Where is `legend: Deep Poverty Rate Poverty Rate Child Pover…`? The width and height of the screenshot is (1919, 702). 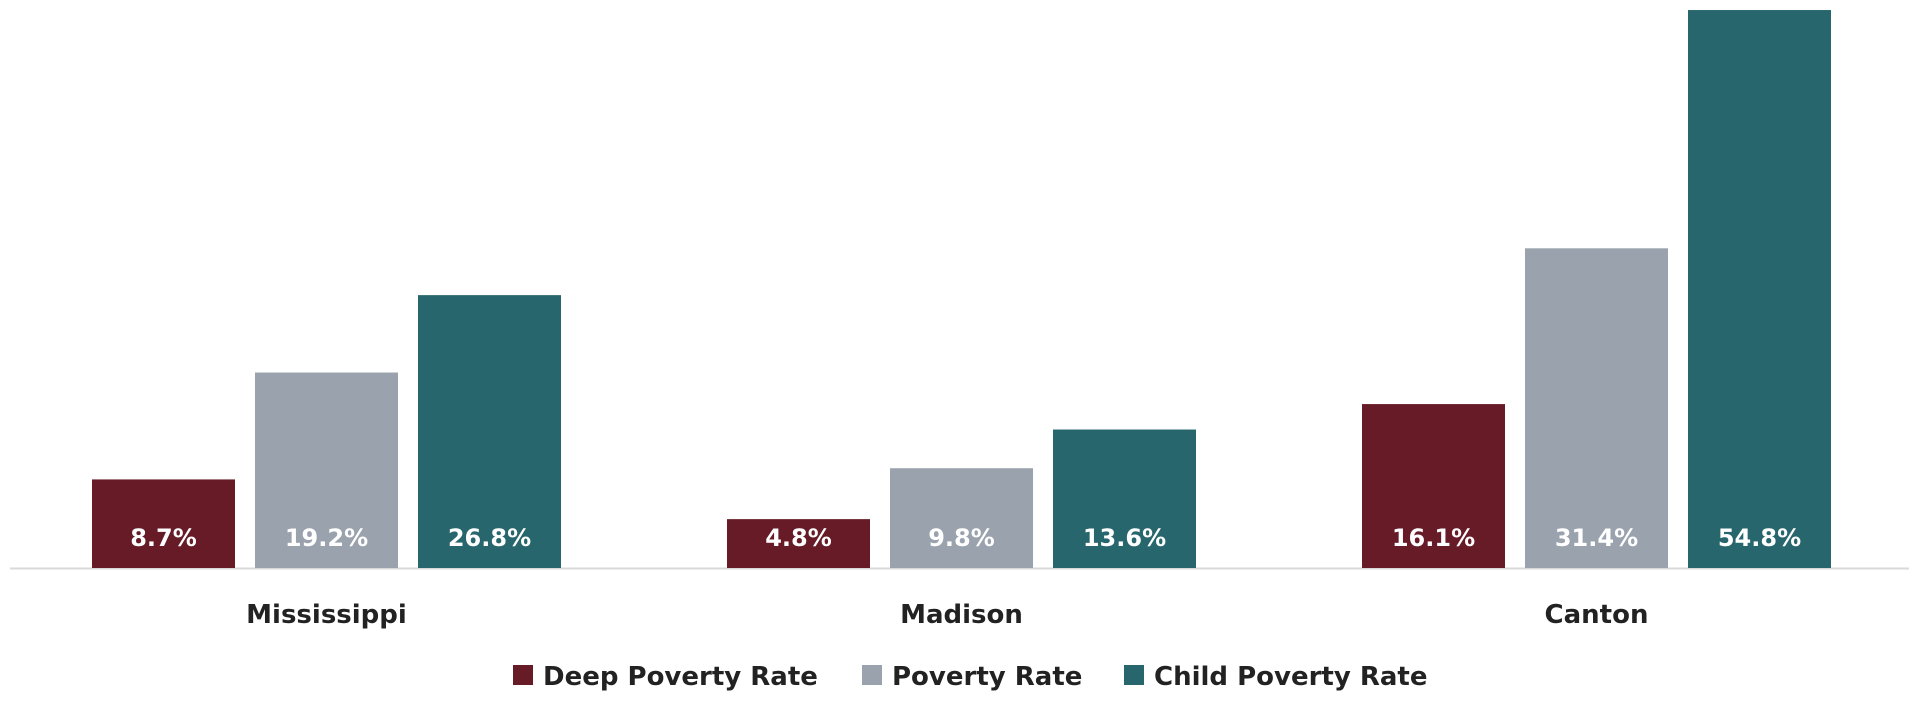
legend: Deep Poverty Rate Poverty Rate Child Pover… is located at coordinates (970, 677).